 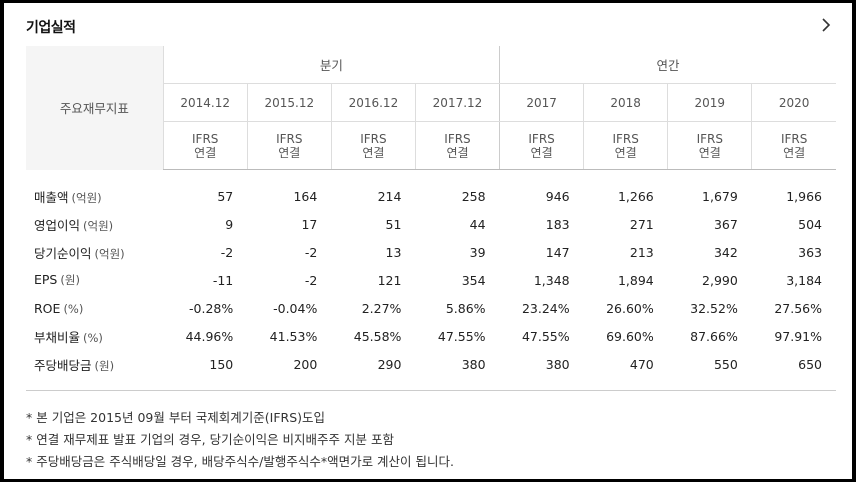 What do you see at coordinates (557, 196) in the screenshot?
I see `table-cell: 946` at bounding box center [557, 196].